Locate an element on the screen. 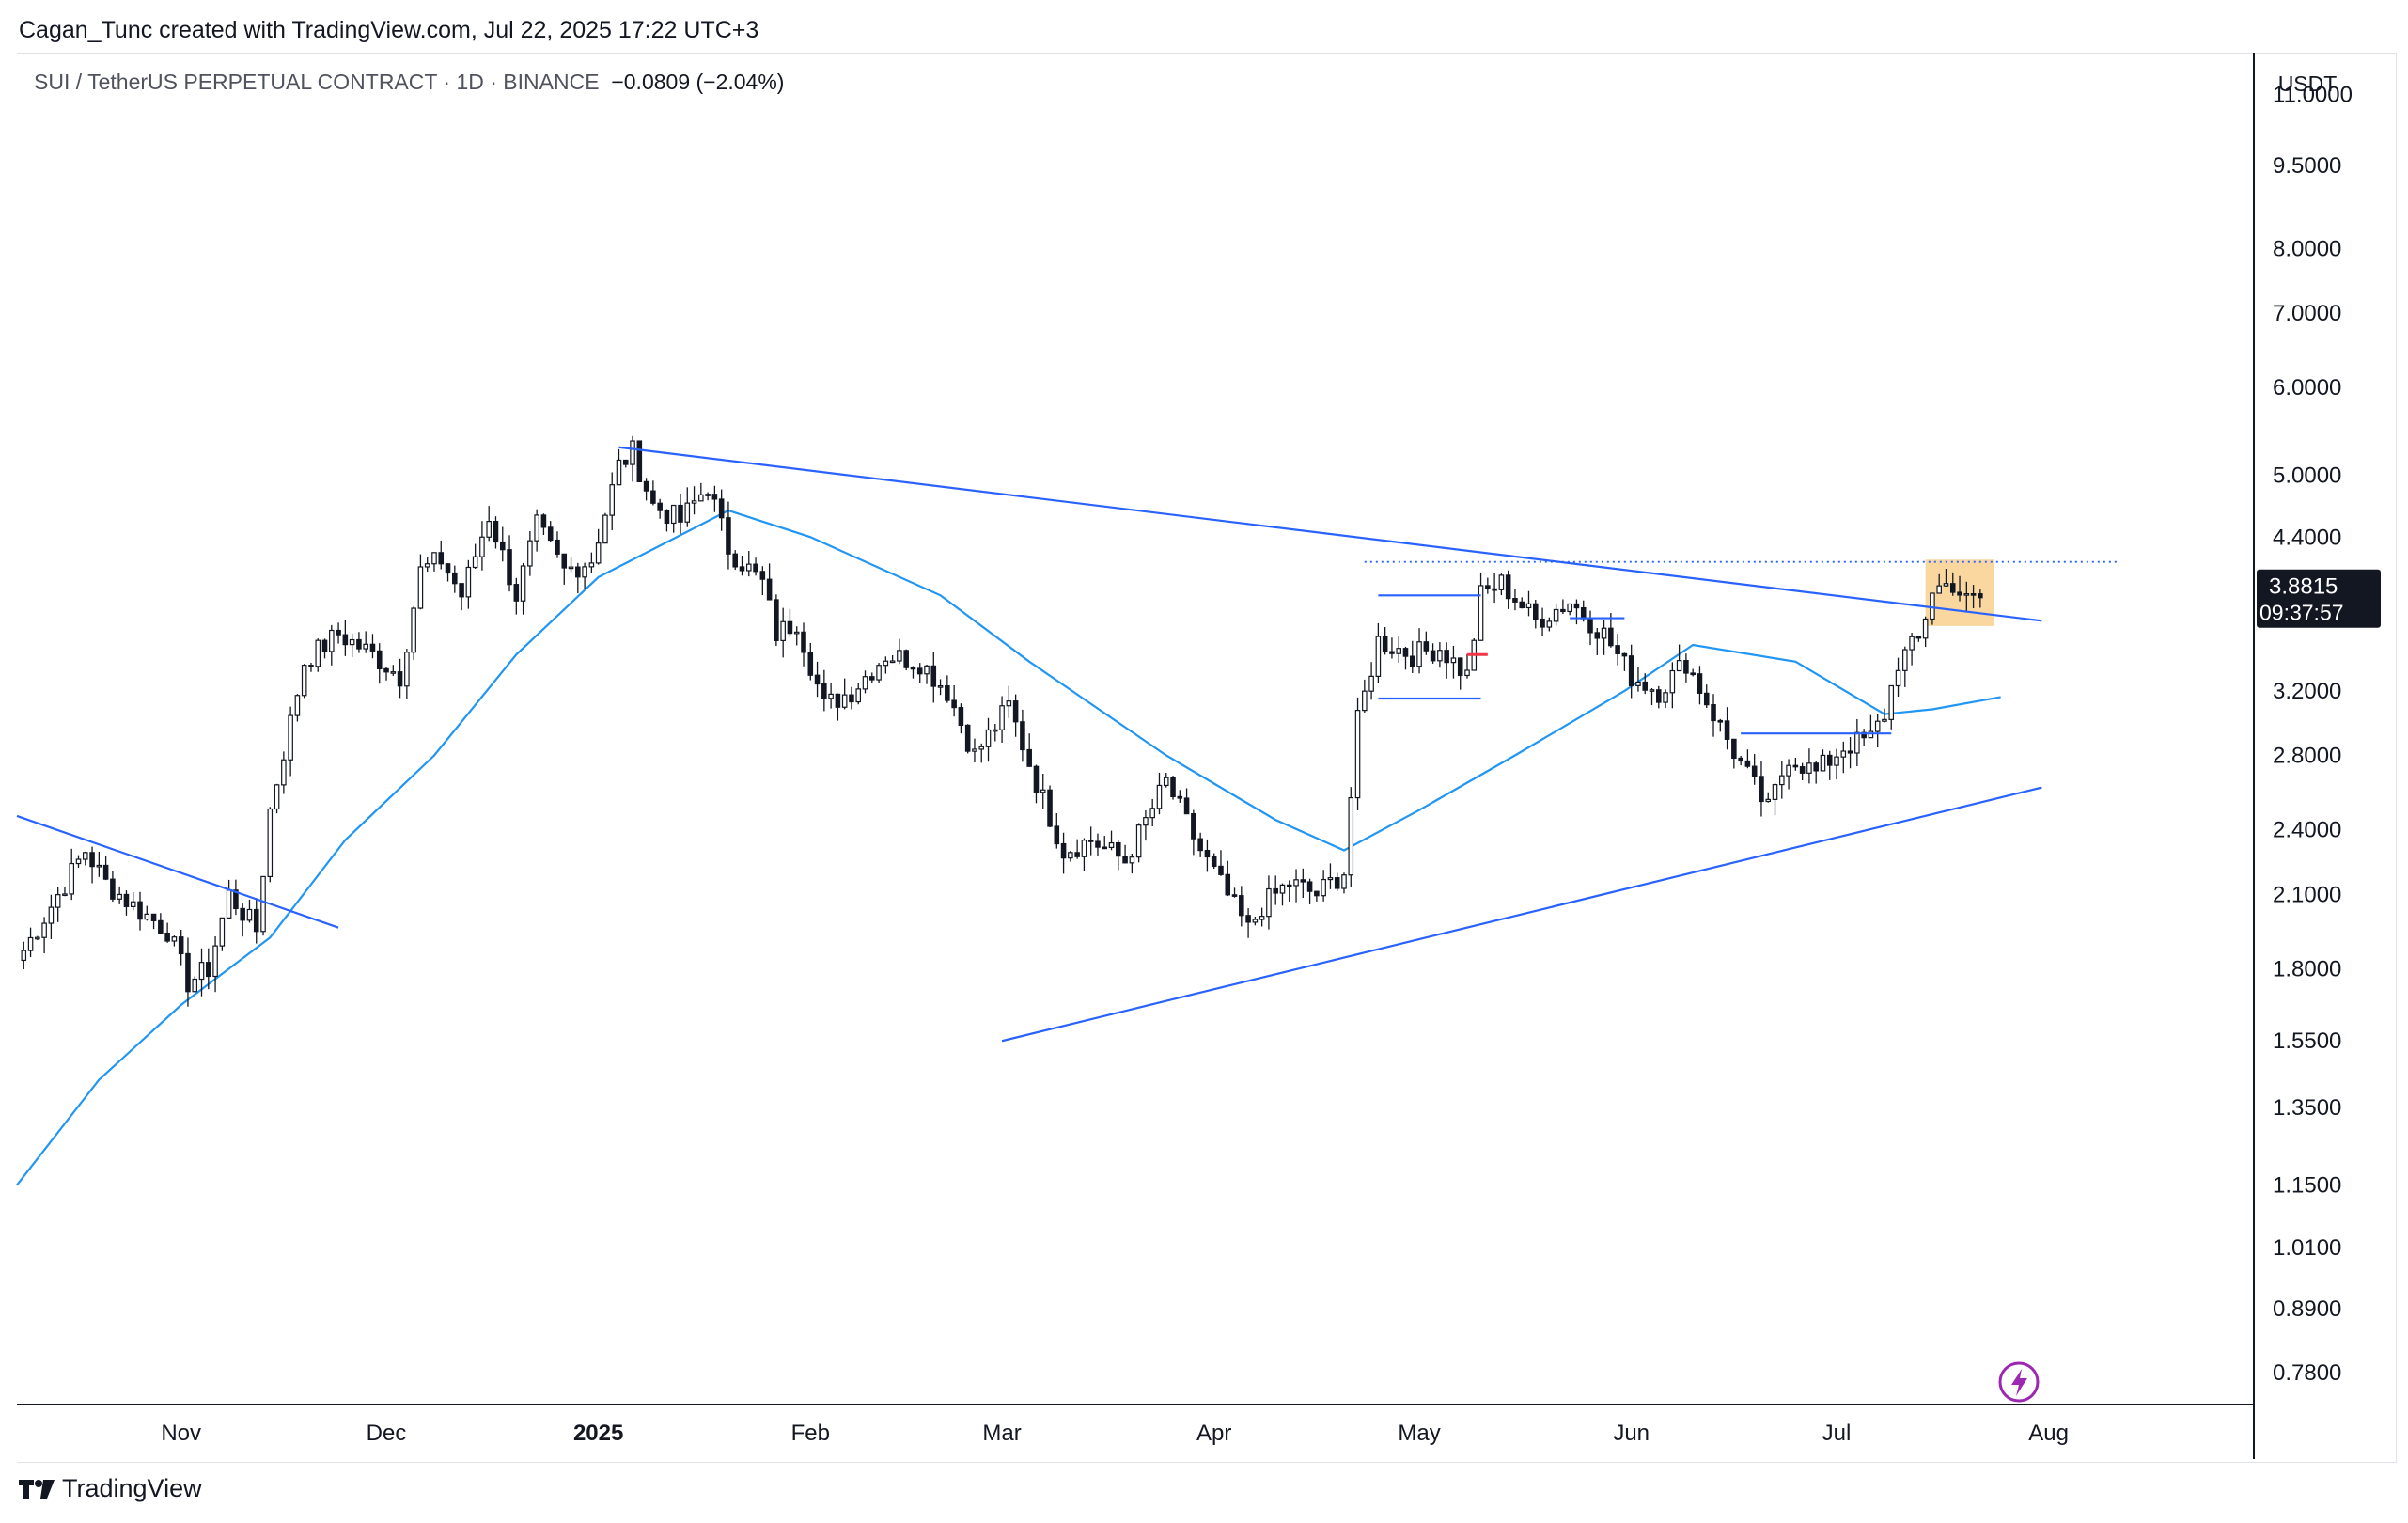 This screenshot has height=1523, width=2408. price-tick-label: 1.8000 is located at coordinates (2307, 968).